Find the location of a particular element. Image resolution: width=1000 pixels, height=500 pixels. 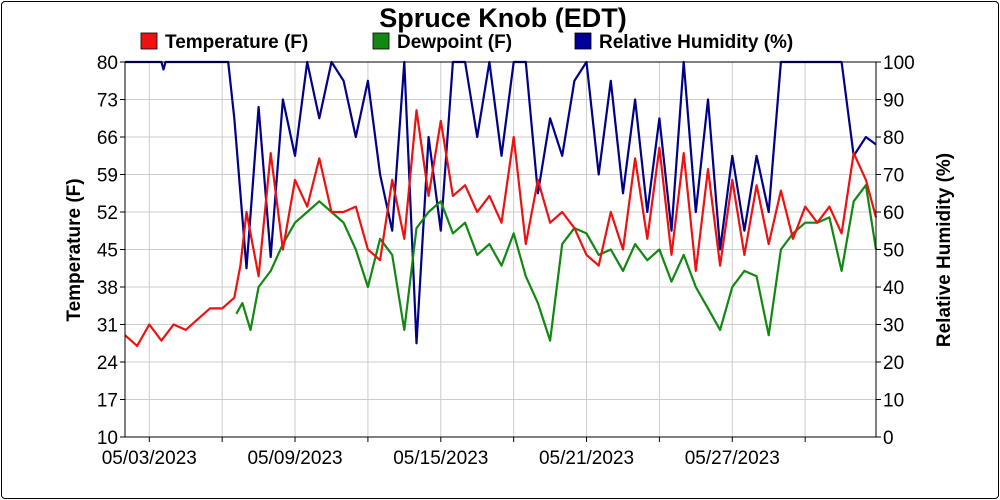

left-tick-label: 10 is located at coordinates (107, 438).